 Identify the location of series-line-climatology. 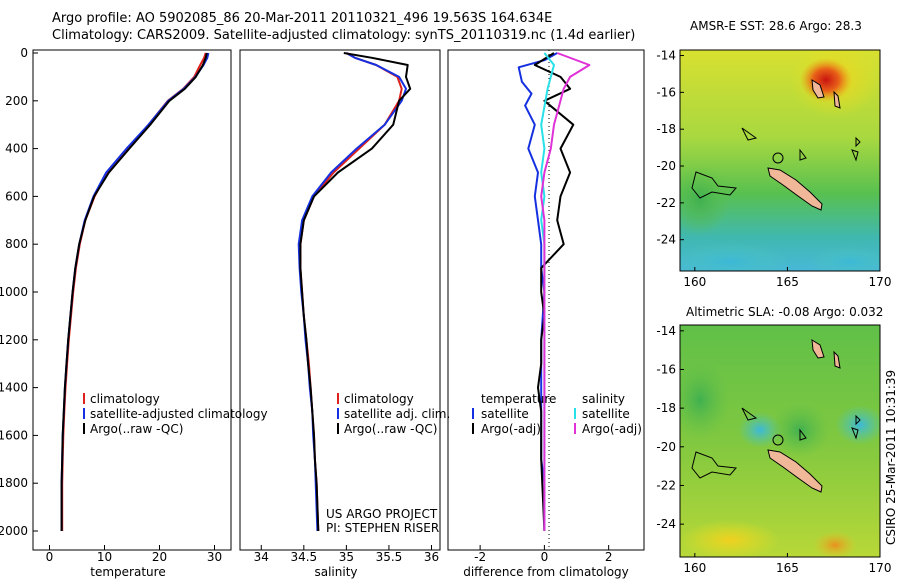
(134, 291).